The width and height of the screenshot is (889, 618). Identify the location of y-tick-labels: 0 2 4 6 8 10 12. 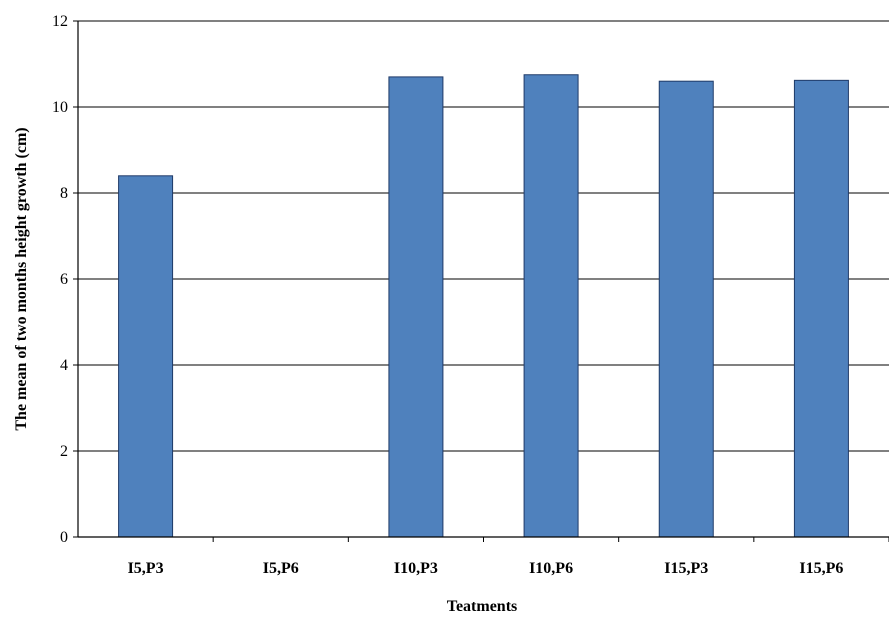
(65, 279).